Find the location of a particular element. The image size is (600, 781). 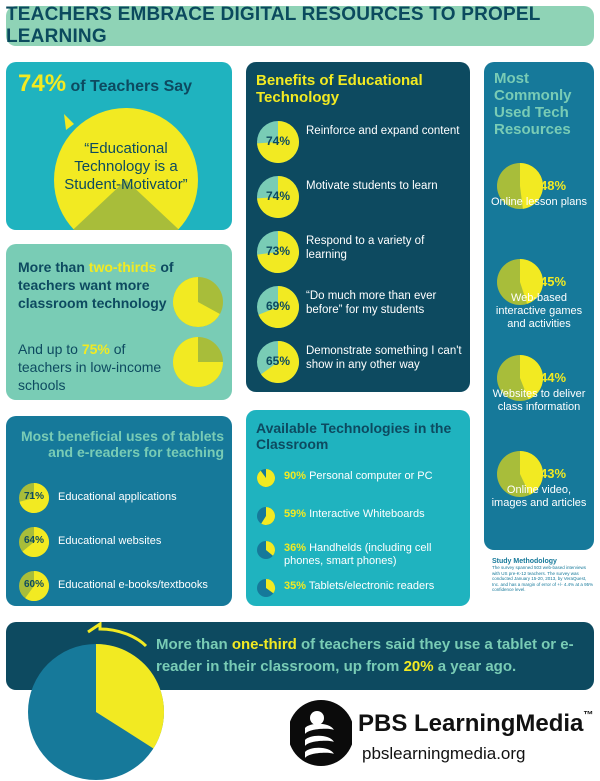

available-pct: 35% is located at coordinates (295, 586).